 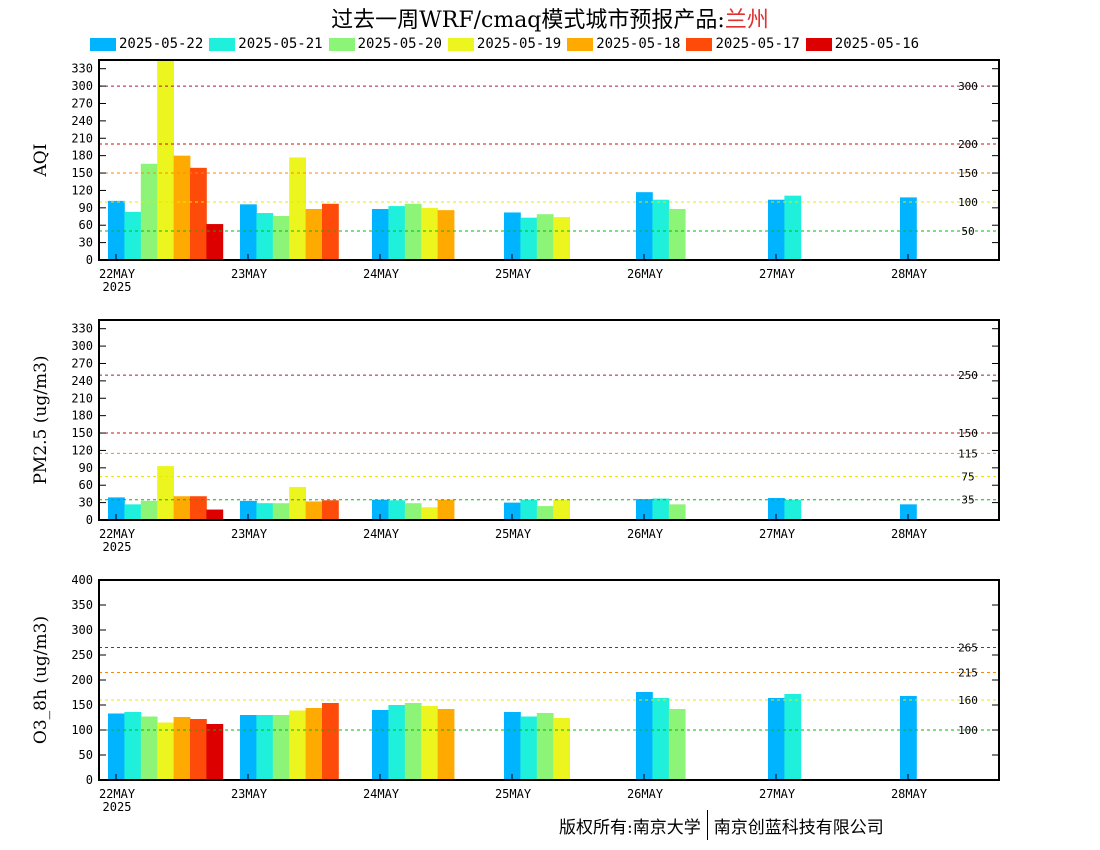 What do you see at coordinates (82, 398) in the screenshot?
I see `y-tick-label: 210` at bounding box center [82, 398].